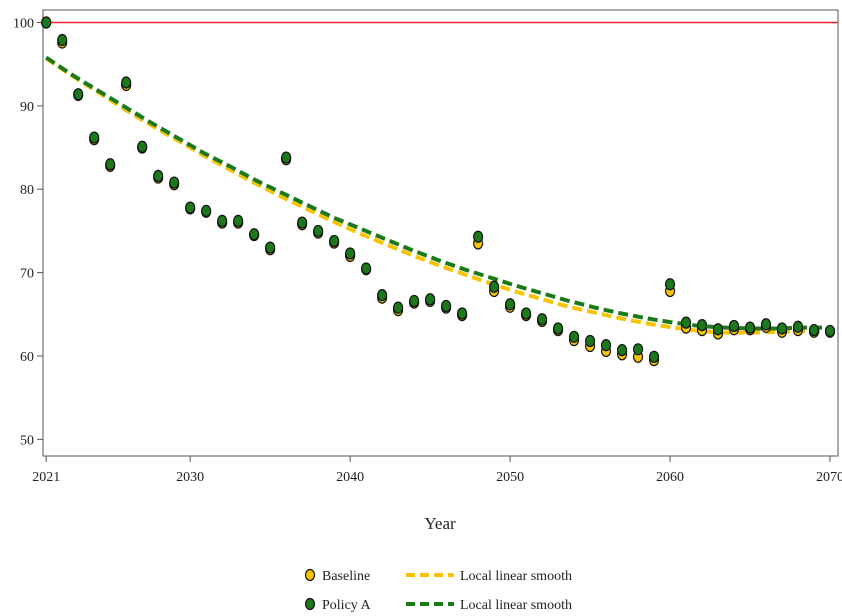 This screenshot has width=842, height=616. What do you see at coordinates (516, 605) in the screenshot?
I see `legend-label-policy-a-smooth: Local linear smooth` at bounding box center [516, 605].